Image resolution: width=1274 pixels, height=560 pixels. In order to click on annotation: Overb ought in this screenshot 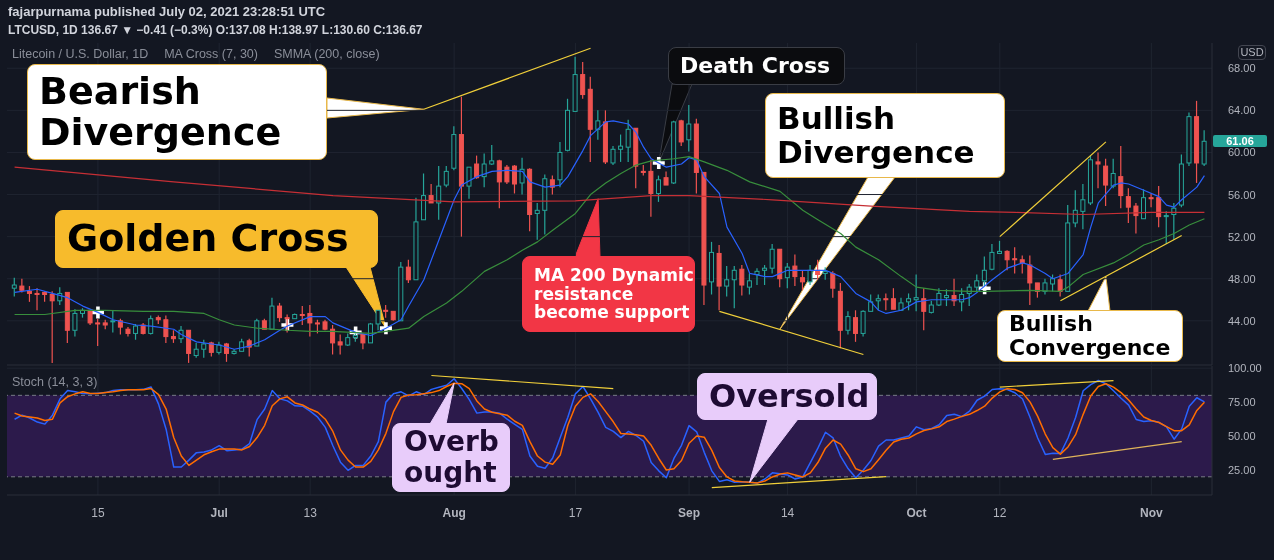, I will do `click(451, 457)`.